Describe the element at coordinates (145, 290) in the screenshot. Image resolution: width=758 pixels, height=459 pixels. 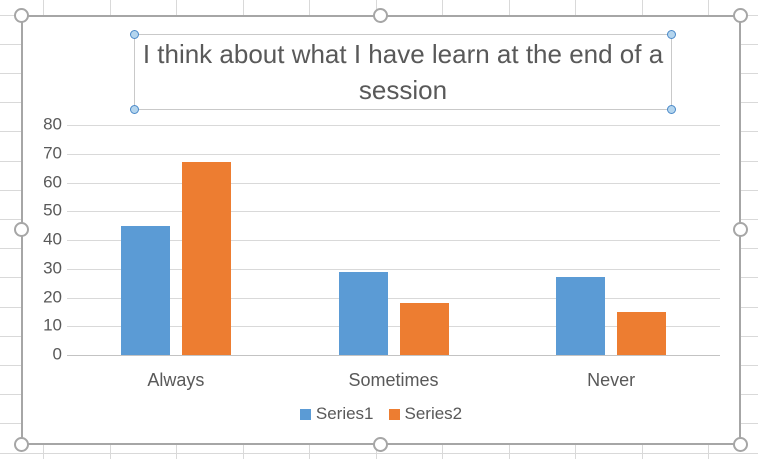
I see `bar-series1-always` at that location.